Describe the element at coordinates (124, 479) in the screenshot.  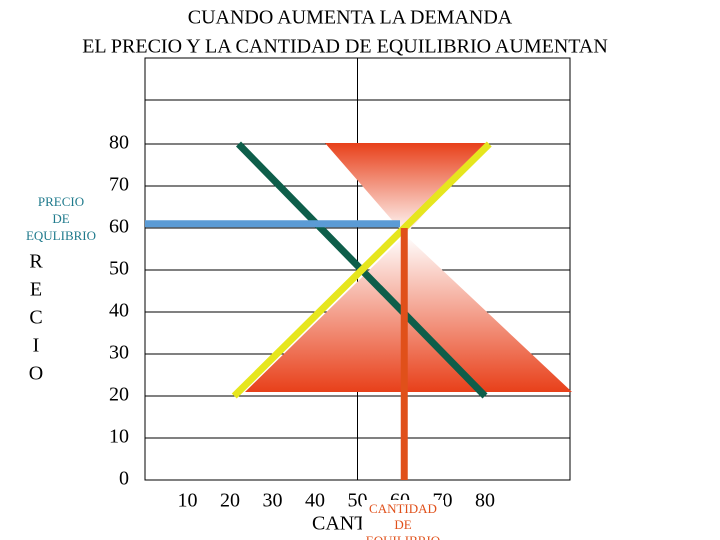
I see `y-tick-label: 0` at that location.